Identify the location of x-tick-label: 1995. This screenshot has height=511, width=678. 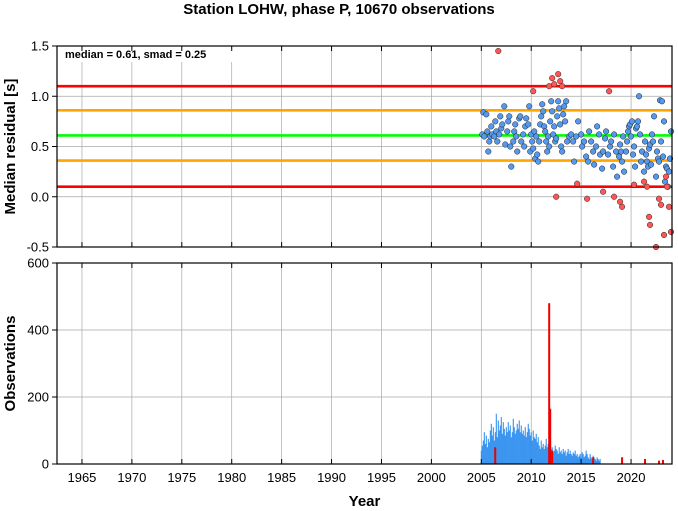
(381, 477).